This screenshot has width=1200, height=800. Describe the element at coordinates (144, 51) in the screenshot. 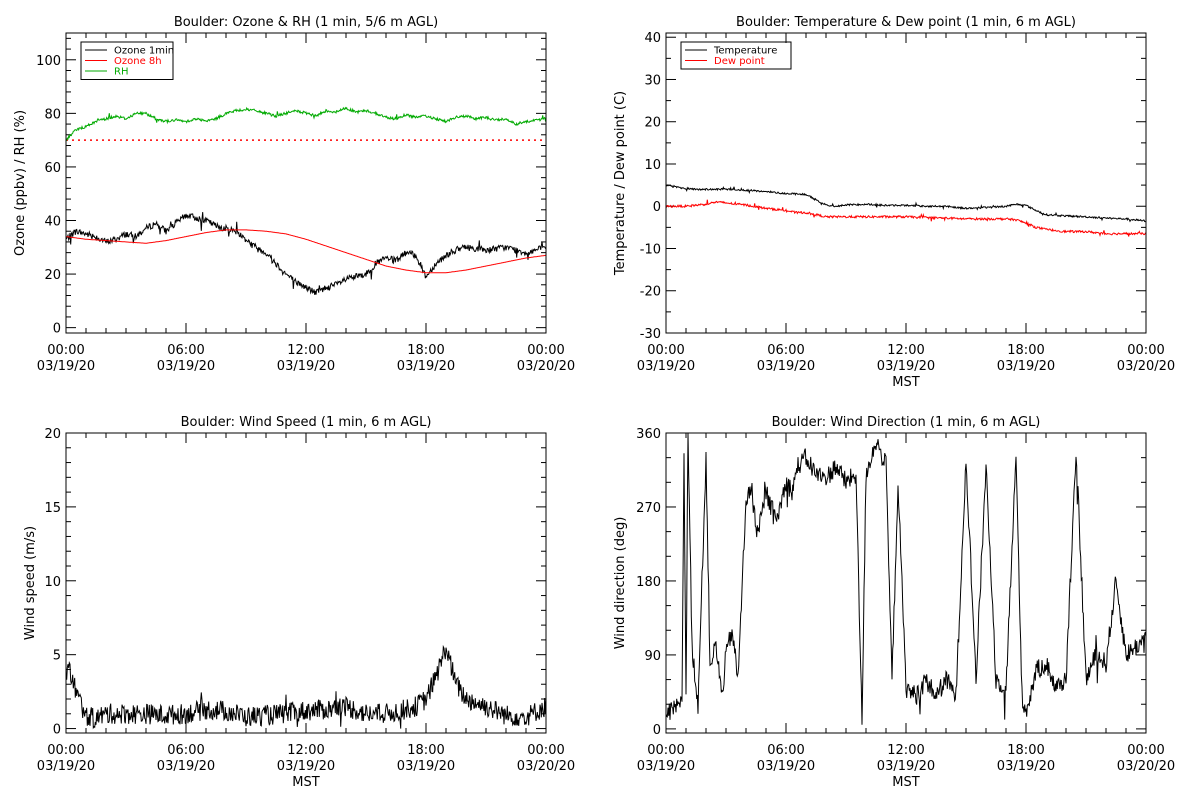

I see `legend-label: Ozone 1min` at that location.